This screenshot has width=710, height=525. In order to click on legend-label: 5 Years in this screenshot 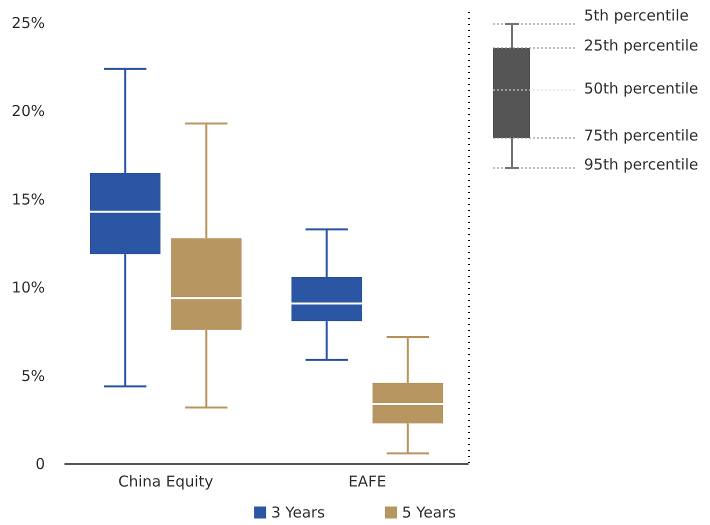, I will do `click(429, 513)`.